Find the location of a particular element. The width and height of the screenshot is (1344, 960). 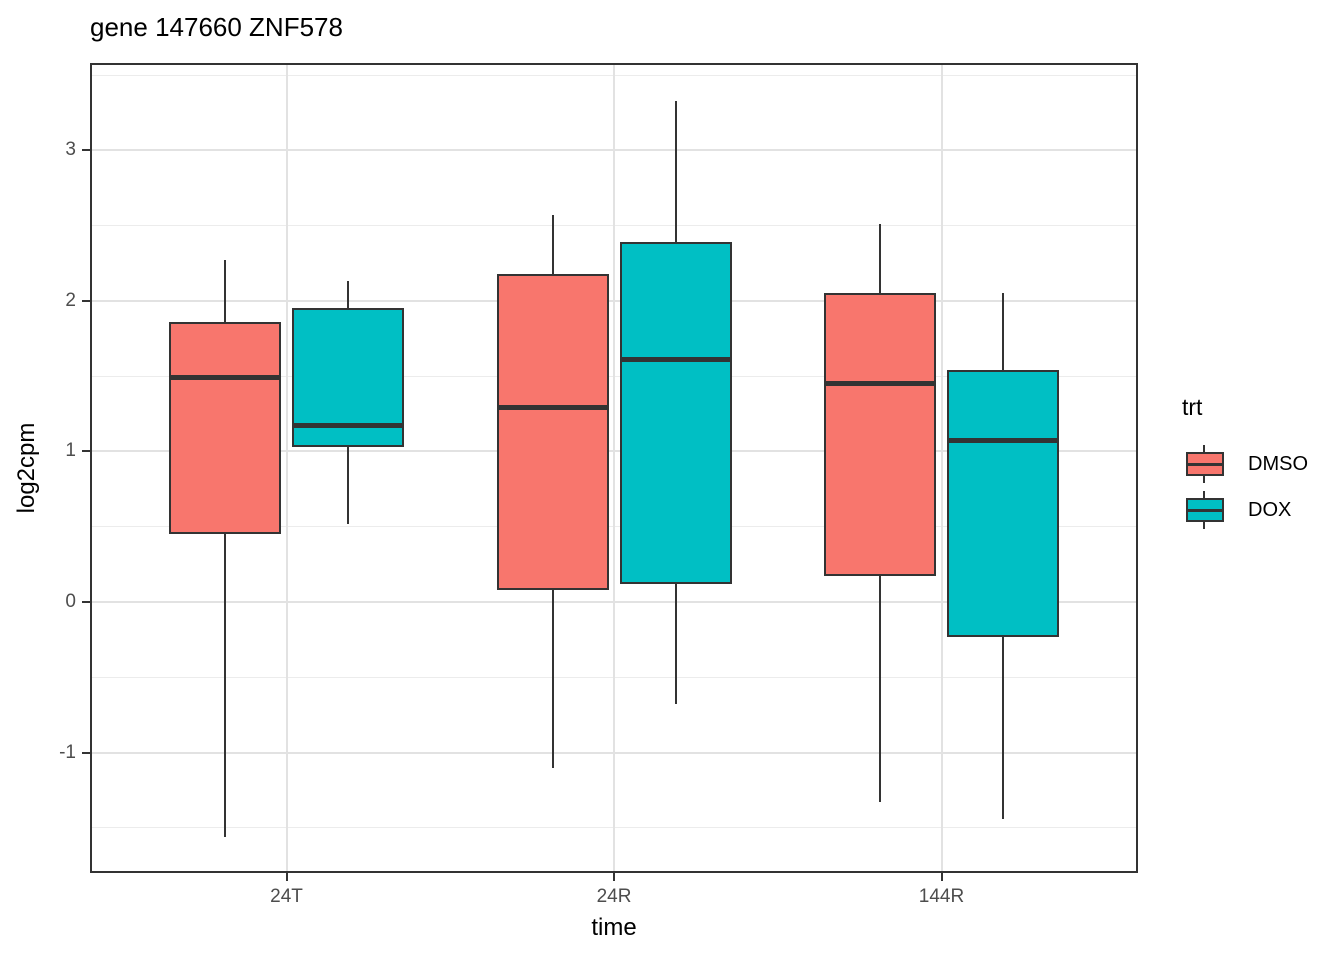

legend: trt DMSO DOX is located at coordinates (1245, 463).